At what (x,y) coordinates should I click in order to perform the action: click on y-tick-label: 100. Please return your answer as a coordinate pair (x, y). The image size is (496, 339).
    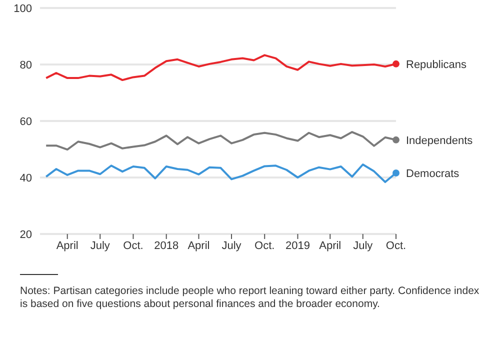
    Looking at the image, I should click on (23, 8).